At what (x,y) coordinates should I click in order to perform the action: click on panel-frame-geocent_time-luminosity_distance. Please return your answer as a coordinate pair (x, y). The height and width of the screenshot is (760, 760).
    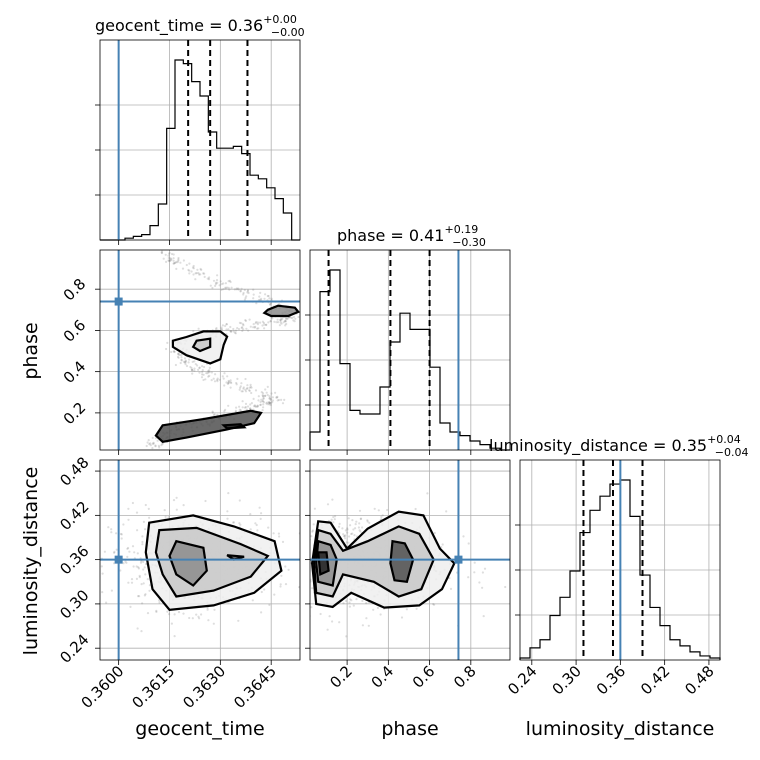
    Looking at the image, I should click on (200, 560).